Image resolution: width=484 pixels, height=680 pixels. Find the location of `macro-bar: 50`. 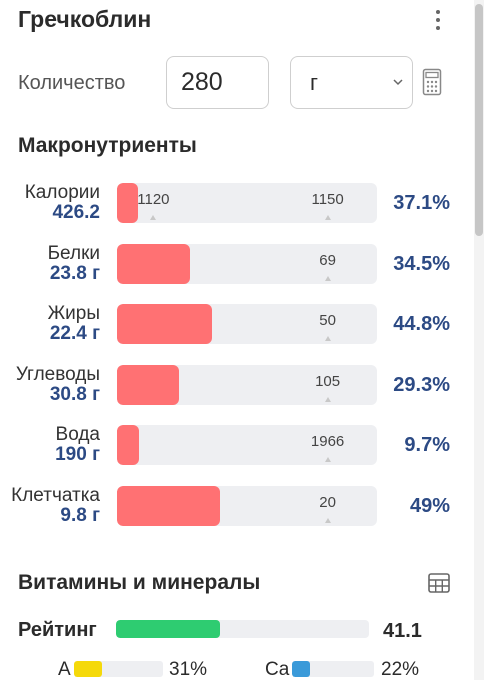

macro-bar: 50 is located at coordinates (247, 324).